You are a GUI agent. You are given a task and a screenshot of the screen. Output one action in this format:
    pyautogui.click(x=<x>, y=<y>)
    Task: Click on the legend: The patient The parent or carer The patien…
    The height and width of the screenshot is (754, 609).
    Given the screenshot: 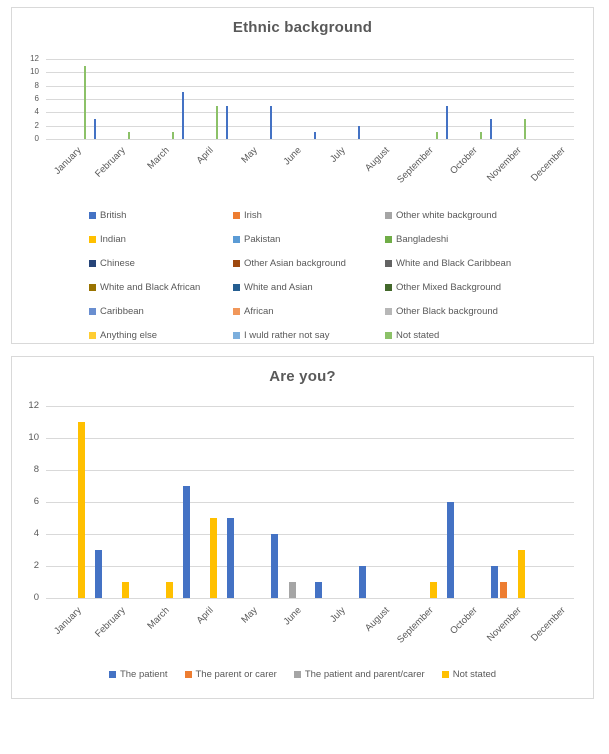 What is the action you would take?
    pyautogui.click(x=302, y=674)
    